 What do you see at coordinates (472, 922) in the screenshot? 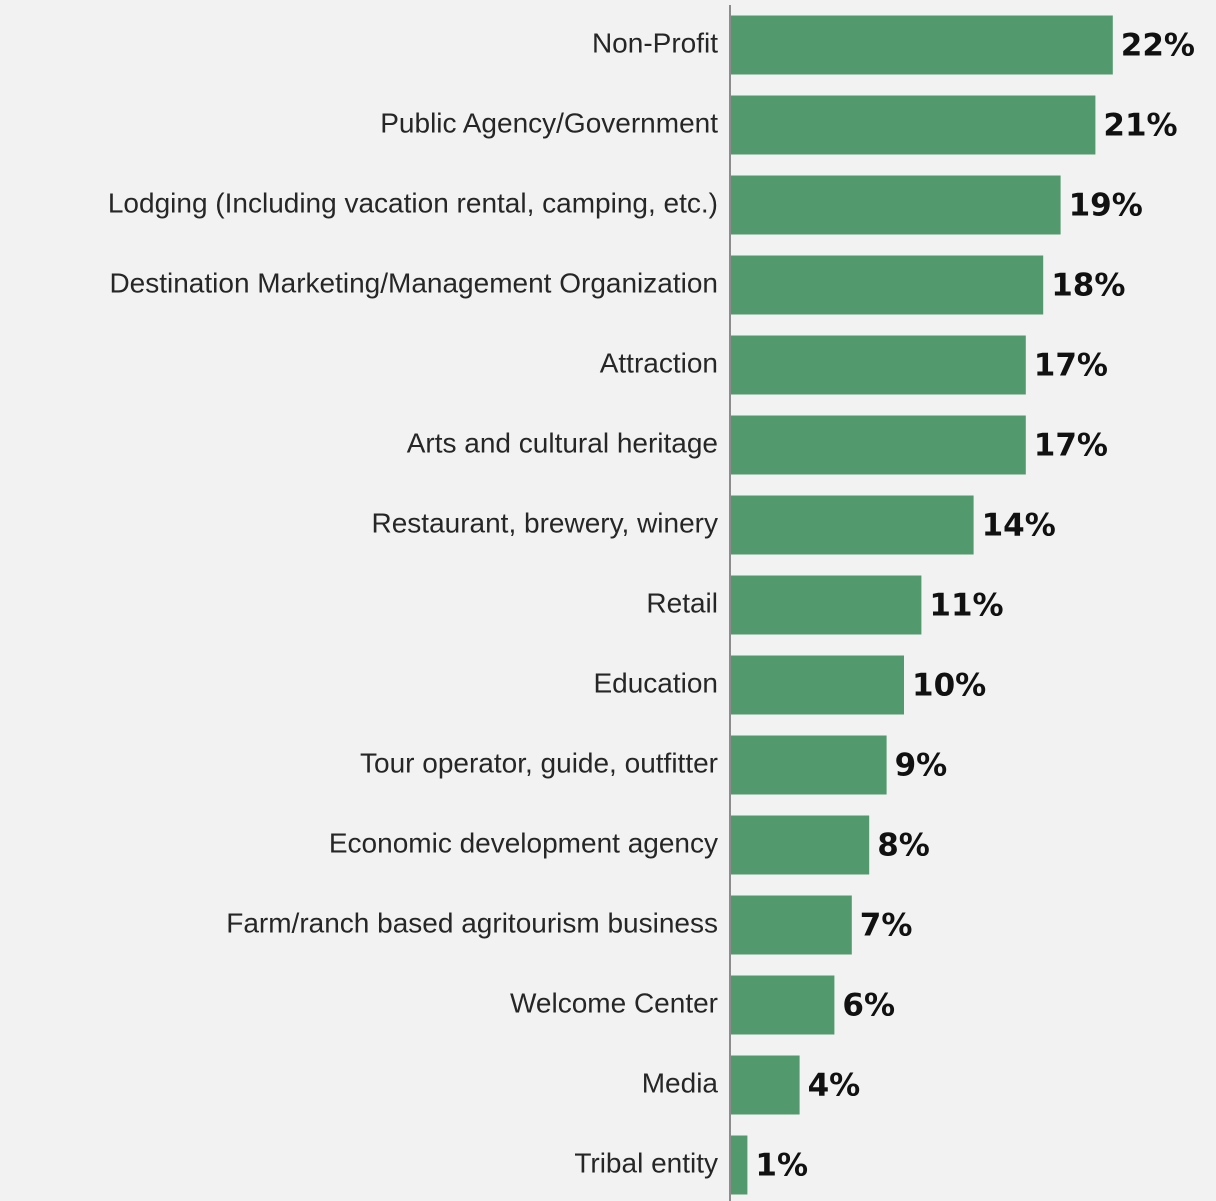
I see `category-label: Farm/ranch based agritourism business` at bounding box center [472, 922].